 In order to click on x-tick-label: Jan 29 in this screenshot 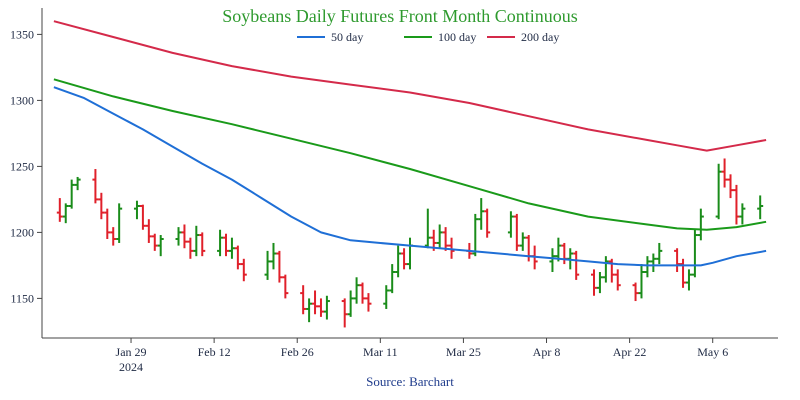, I will do `click(131, 352)`.